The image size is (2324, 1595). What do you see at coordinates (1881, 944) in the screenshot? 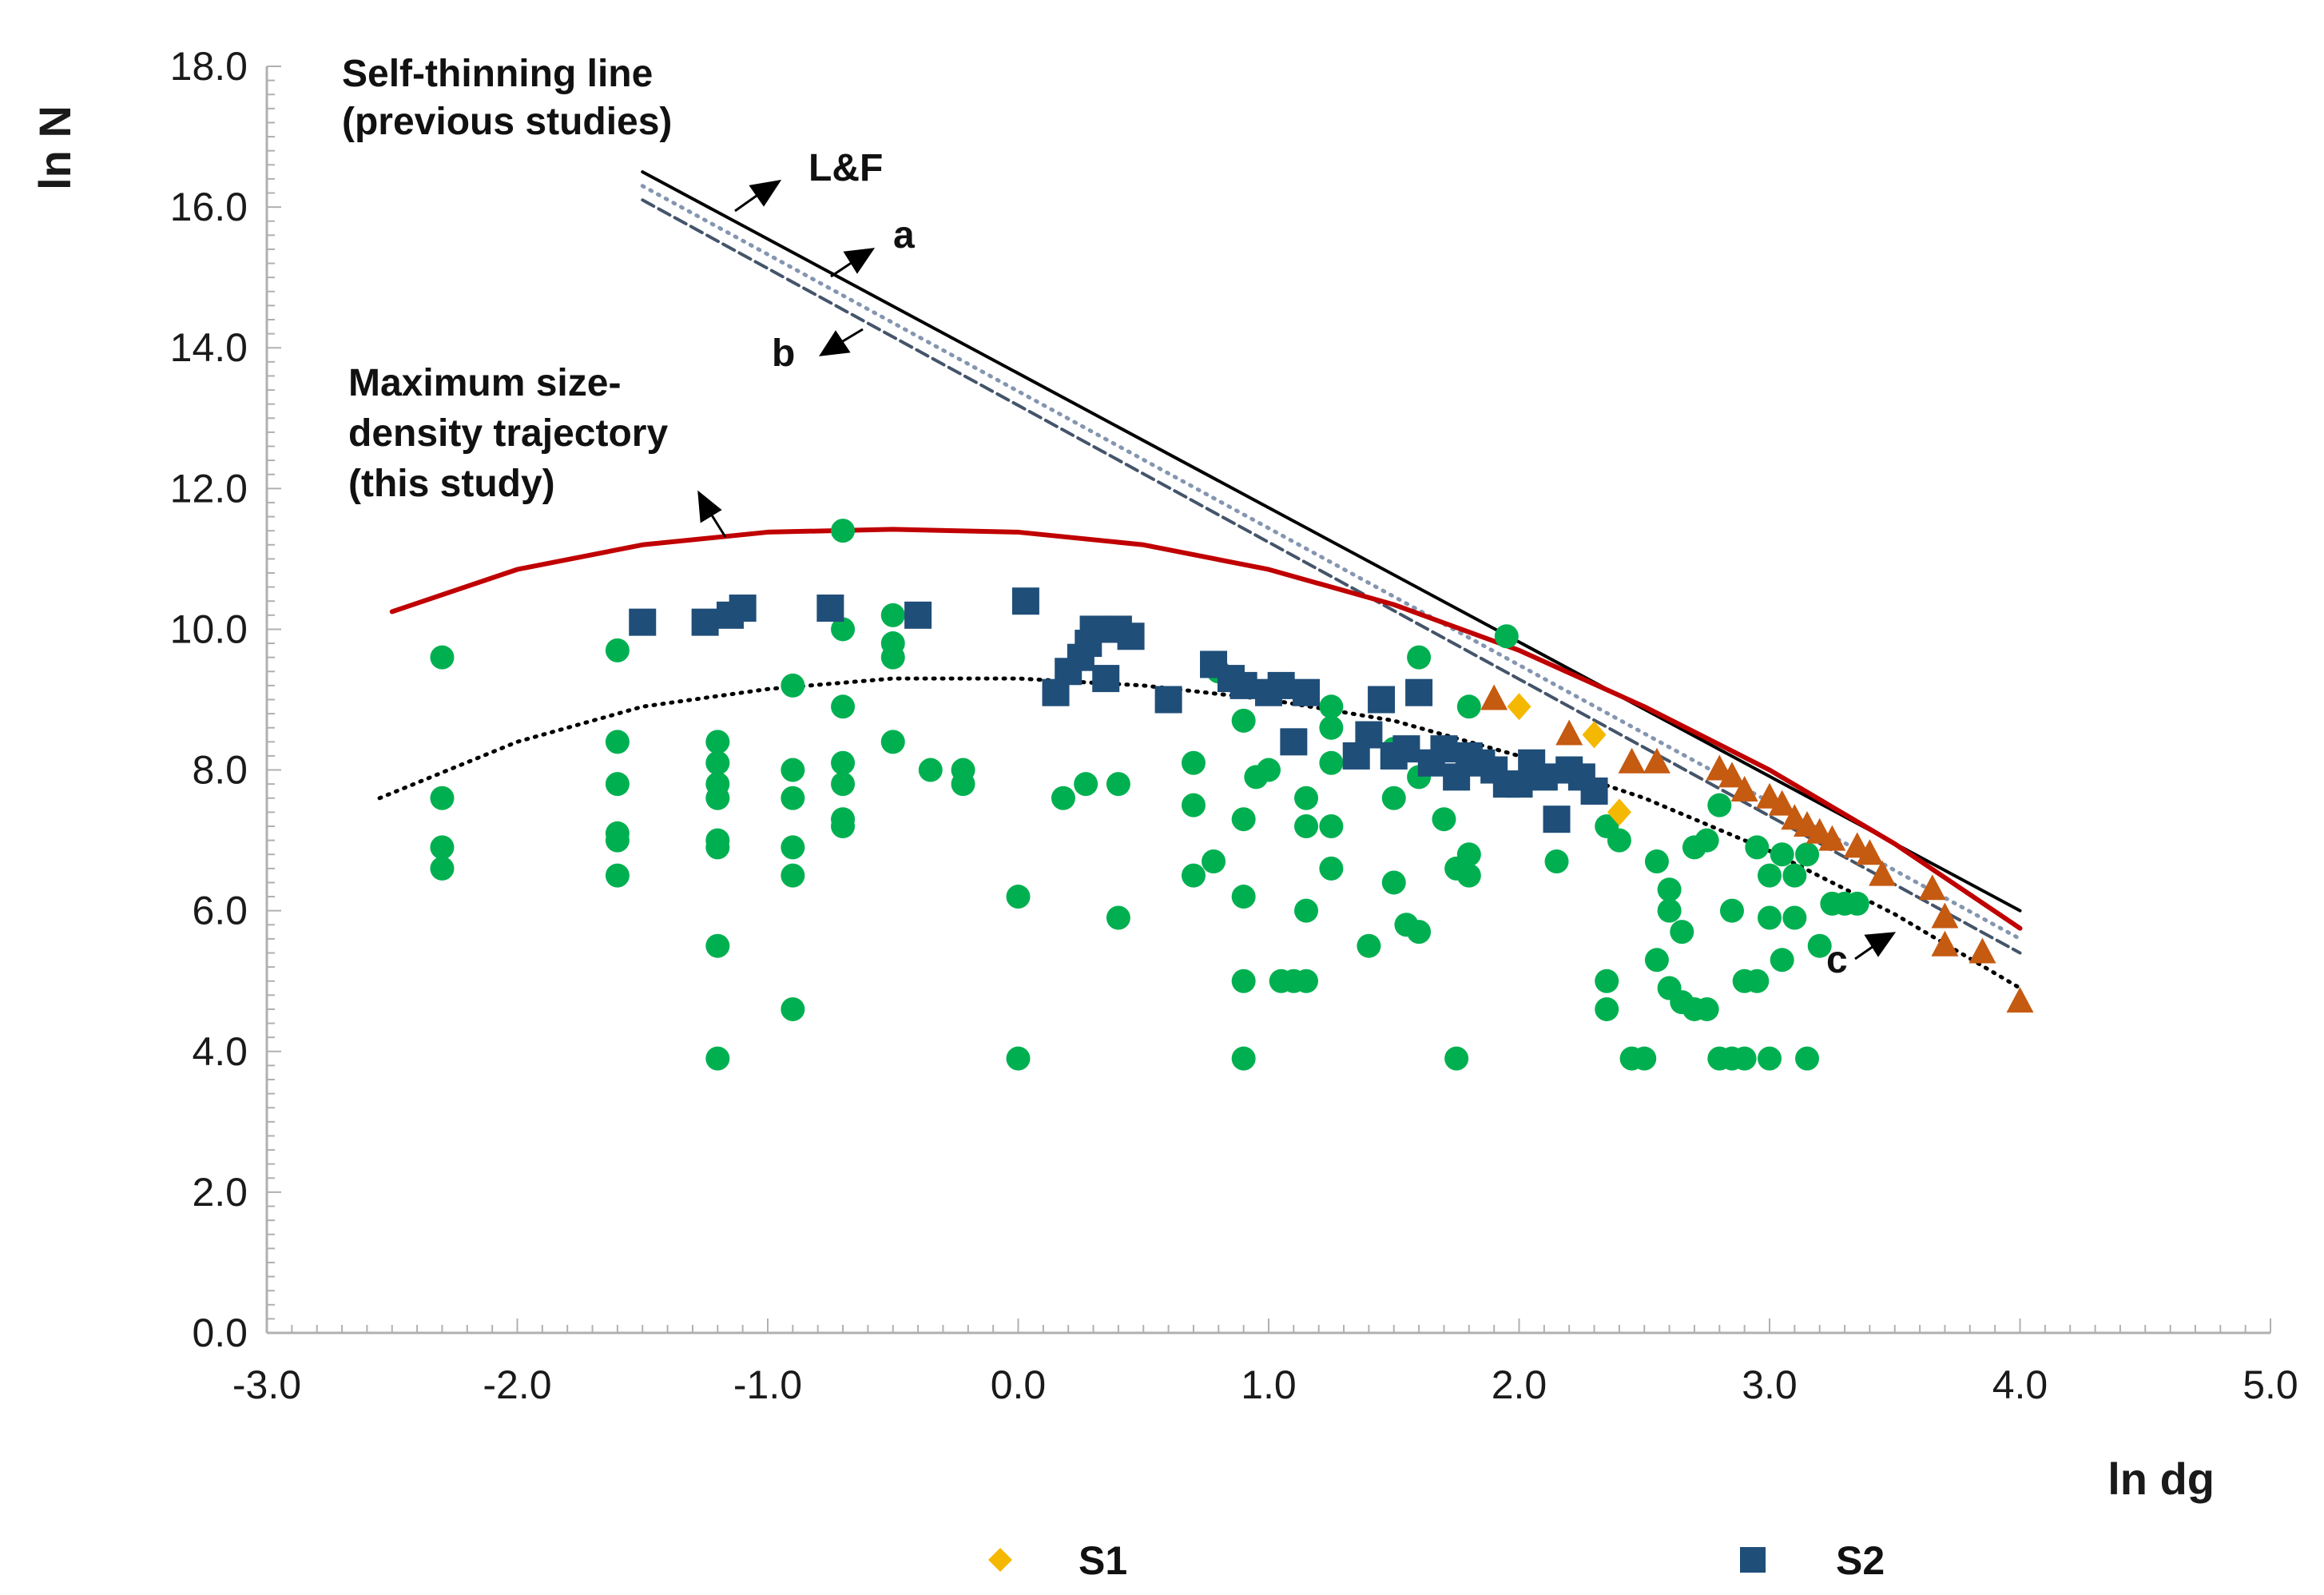
I see `arrow-c-head` at bounding box center [1881, 944].